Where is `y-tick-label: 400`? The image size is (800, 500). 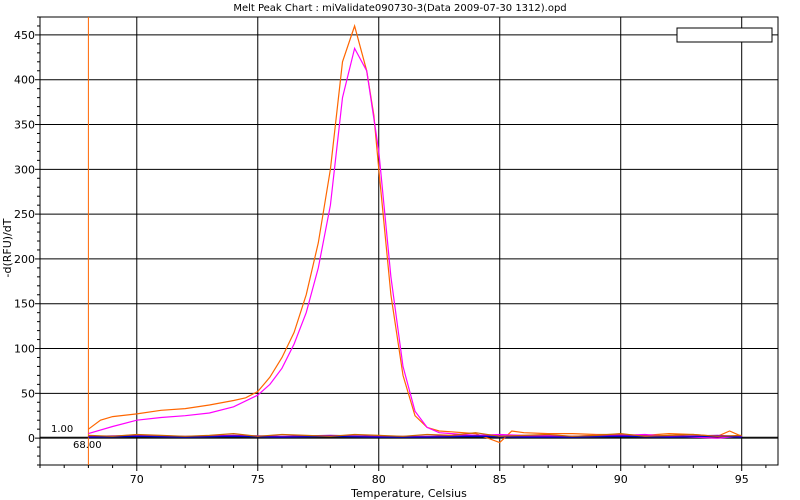 y-tick-label: 400 is located at coordinates (24, 80).